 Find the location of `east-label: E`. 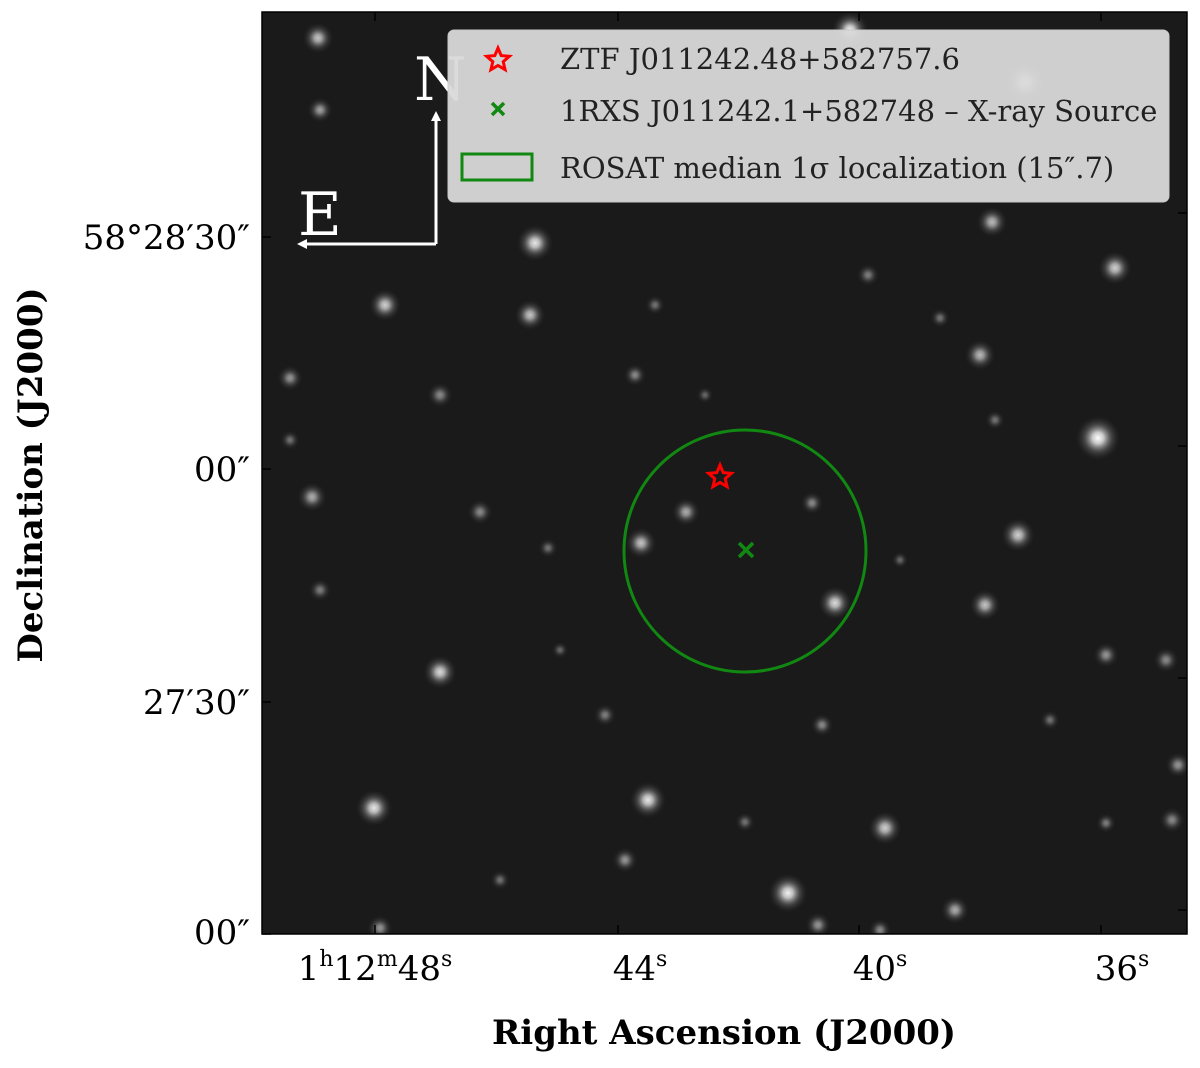

east-label: E is located at coordinates (320, 215).